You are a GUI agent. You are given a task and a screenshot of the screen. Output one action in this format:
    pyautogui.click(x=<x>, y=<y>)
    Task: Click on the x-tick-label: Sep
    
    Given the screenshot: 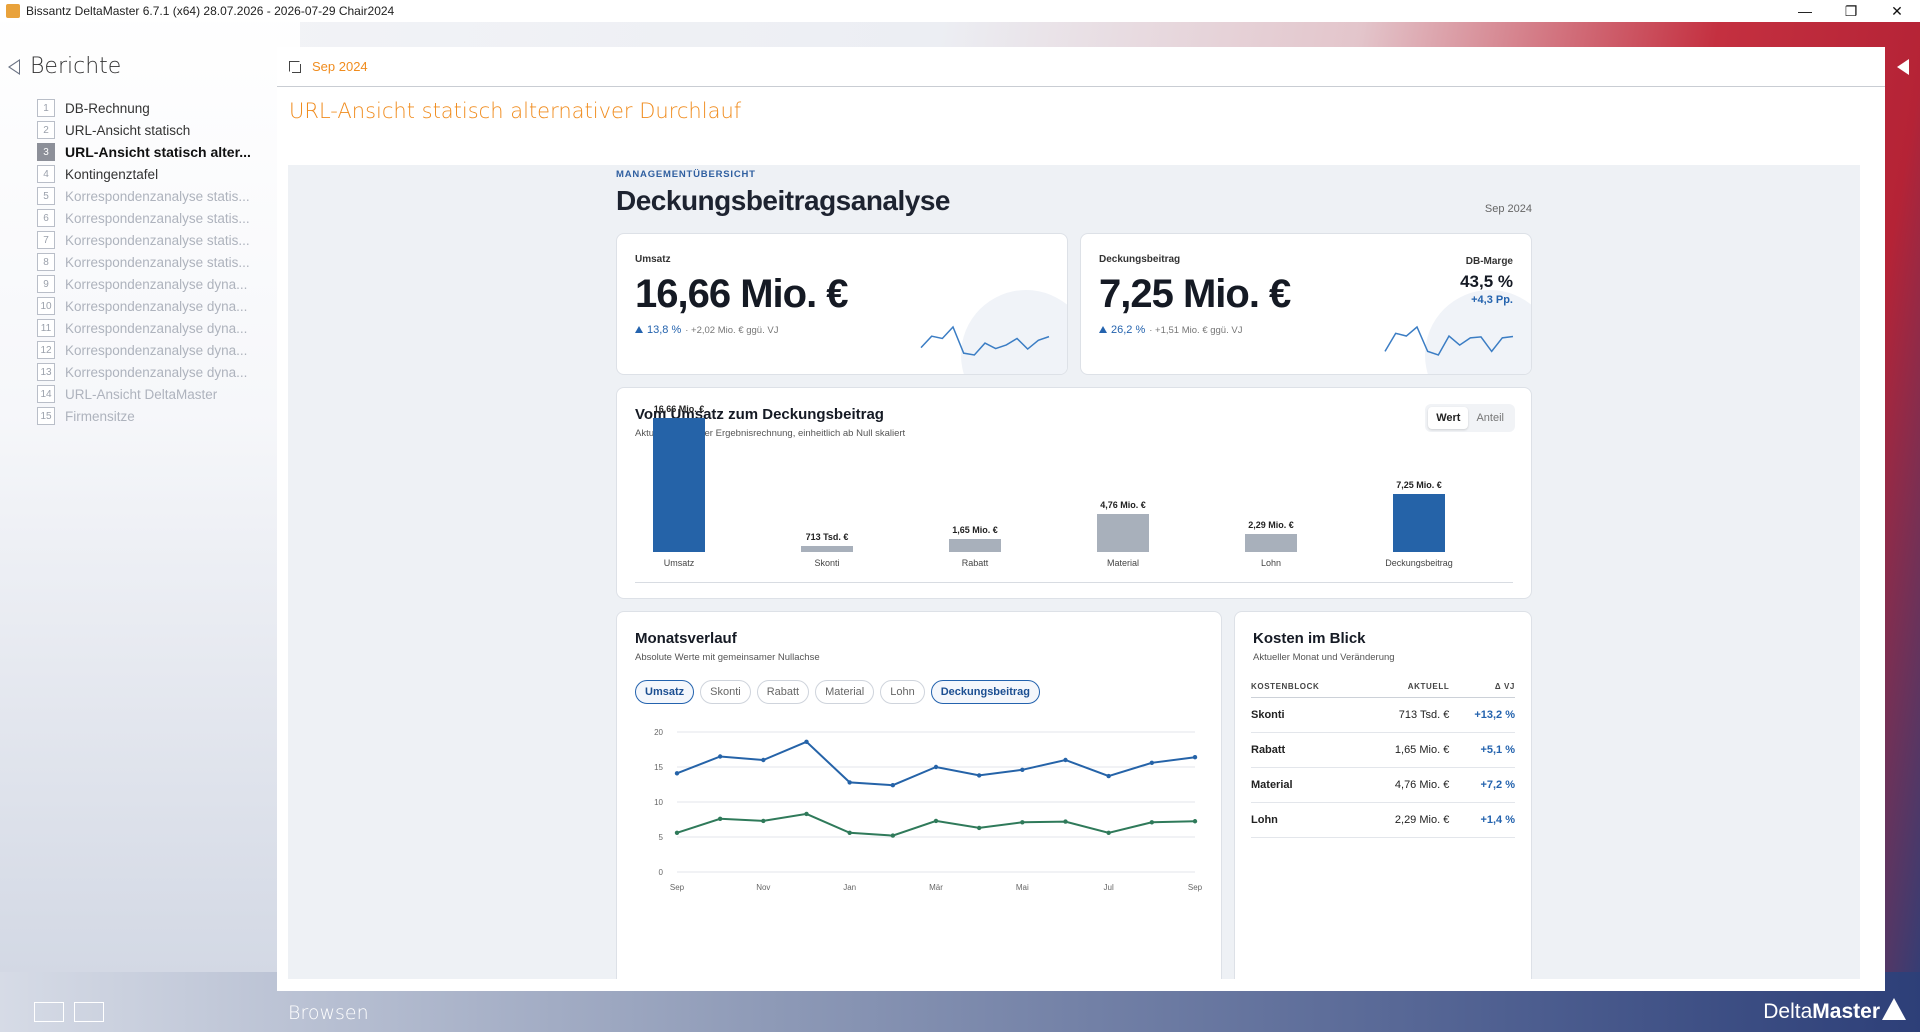 What is the action you would take?
    pyautogui.click(x=1195, y=887)
    